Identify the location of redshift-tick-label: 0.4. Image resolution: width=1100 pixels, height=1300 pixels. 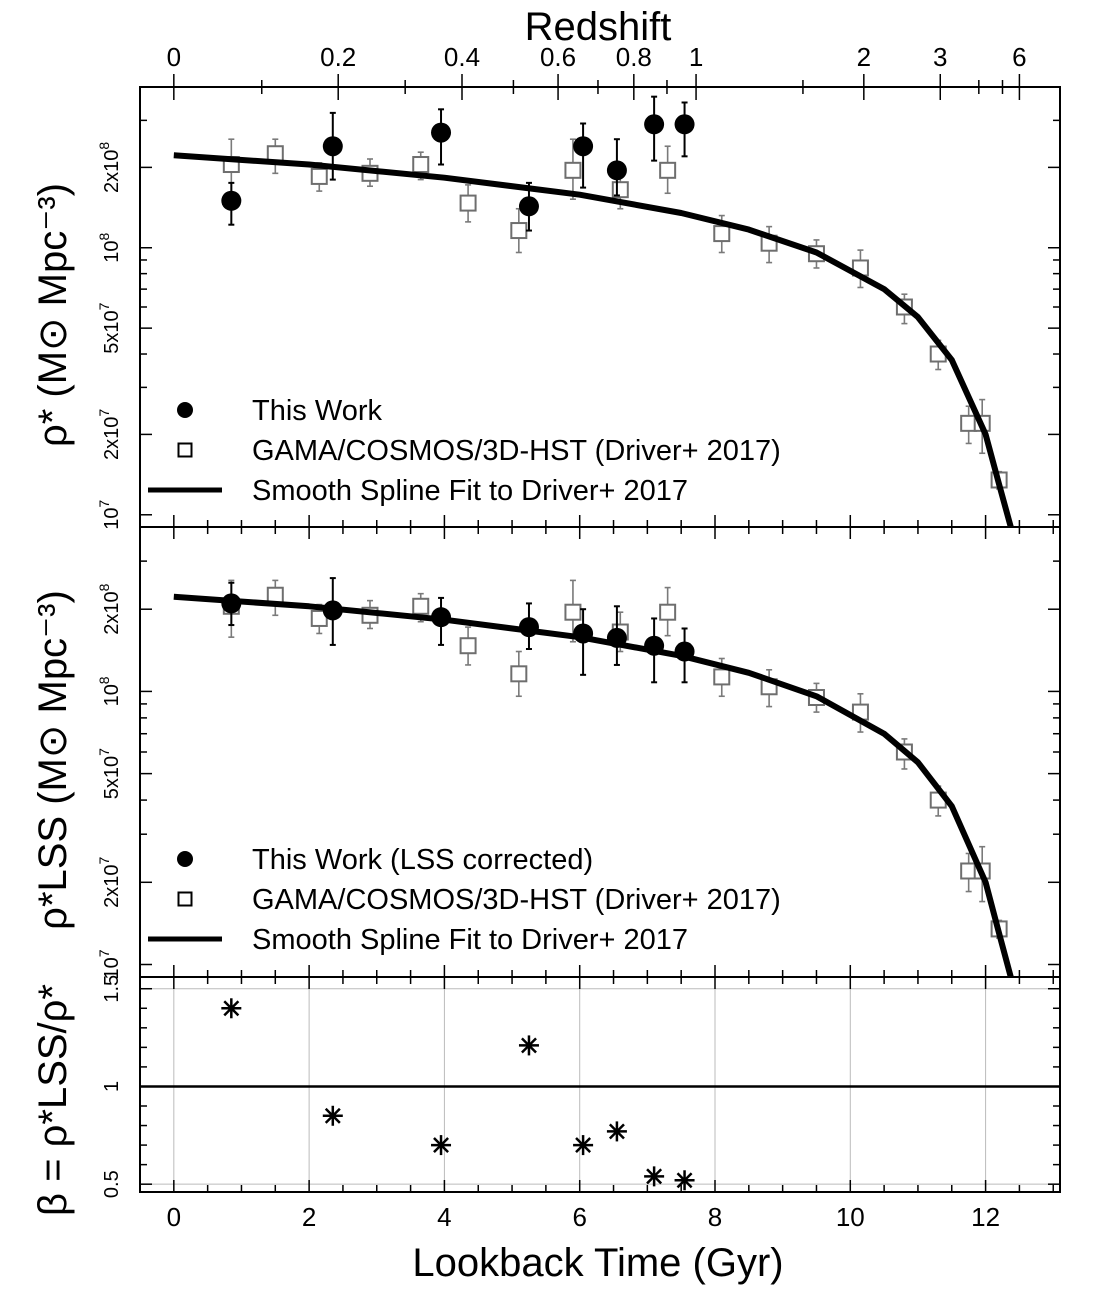
(462, 57).